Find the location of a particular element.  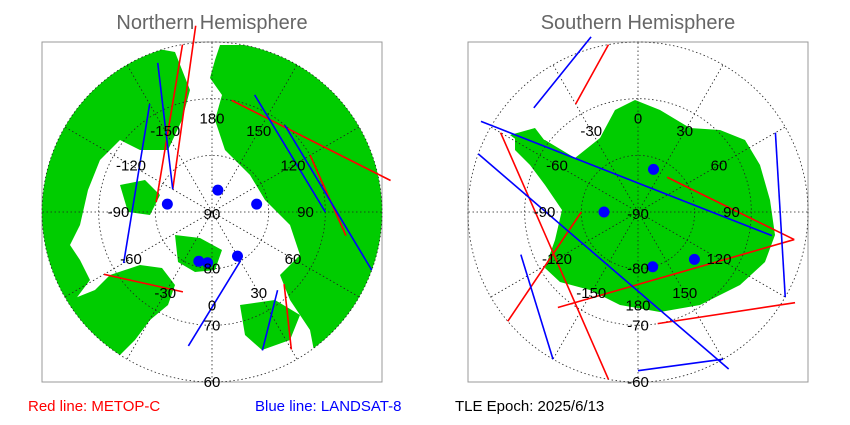

north-lat-label-1: 70 is located at coordinates (212, 325).